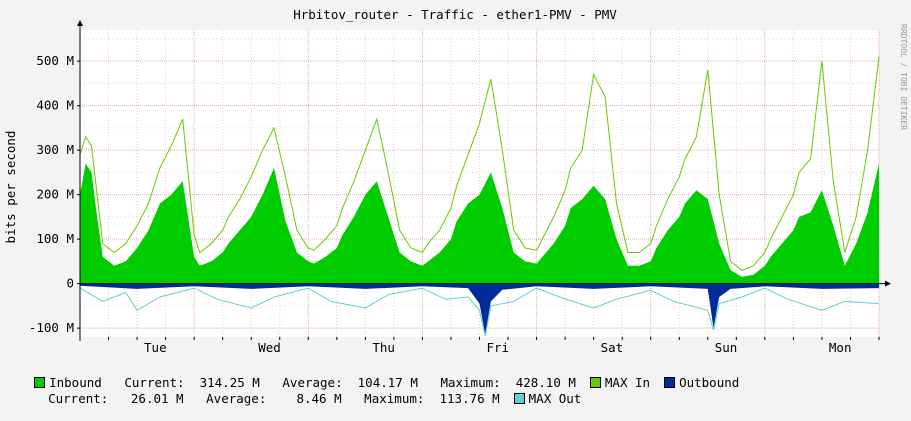 This screenshot has width=911, height=421. I want to click on legend-swatch-max-out, so click(519, 398).